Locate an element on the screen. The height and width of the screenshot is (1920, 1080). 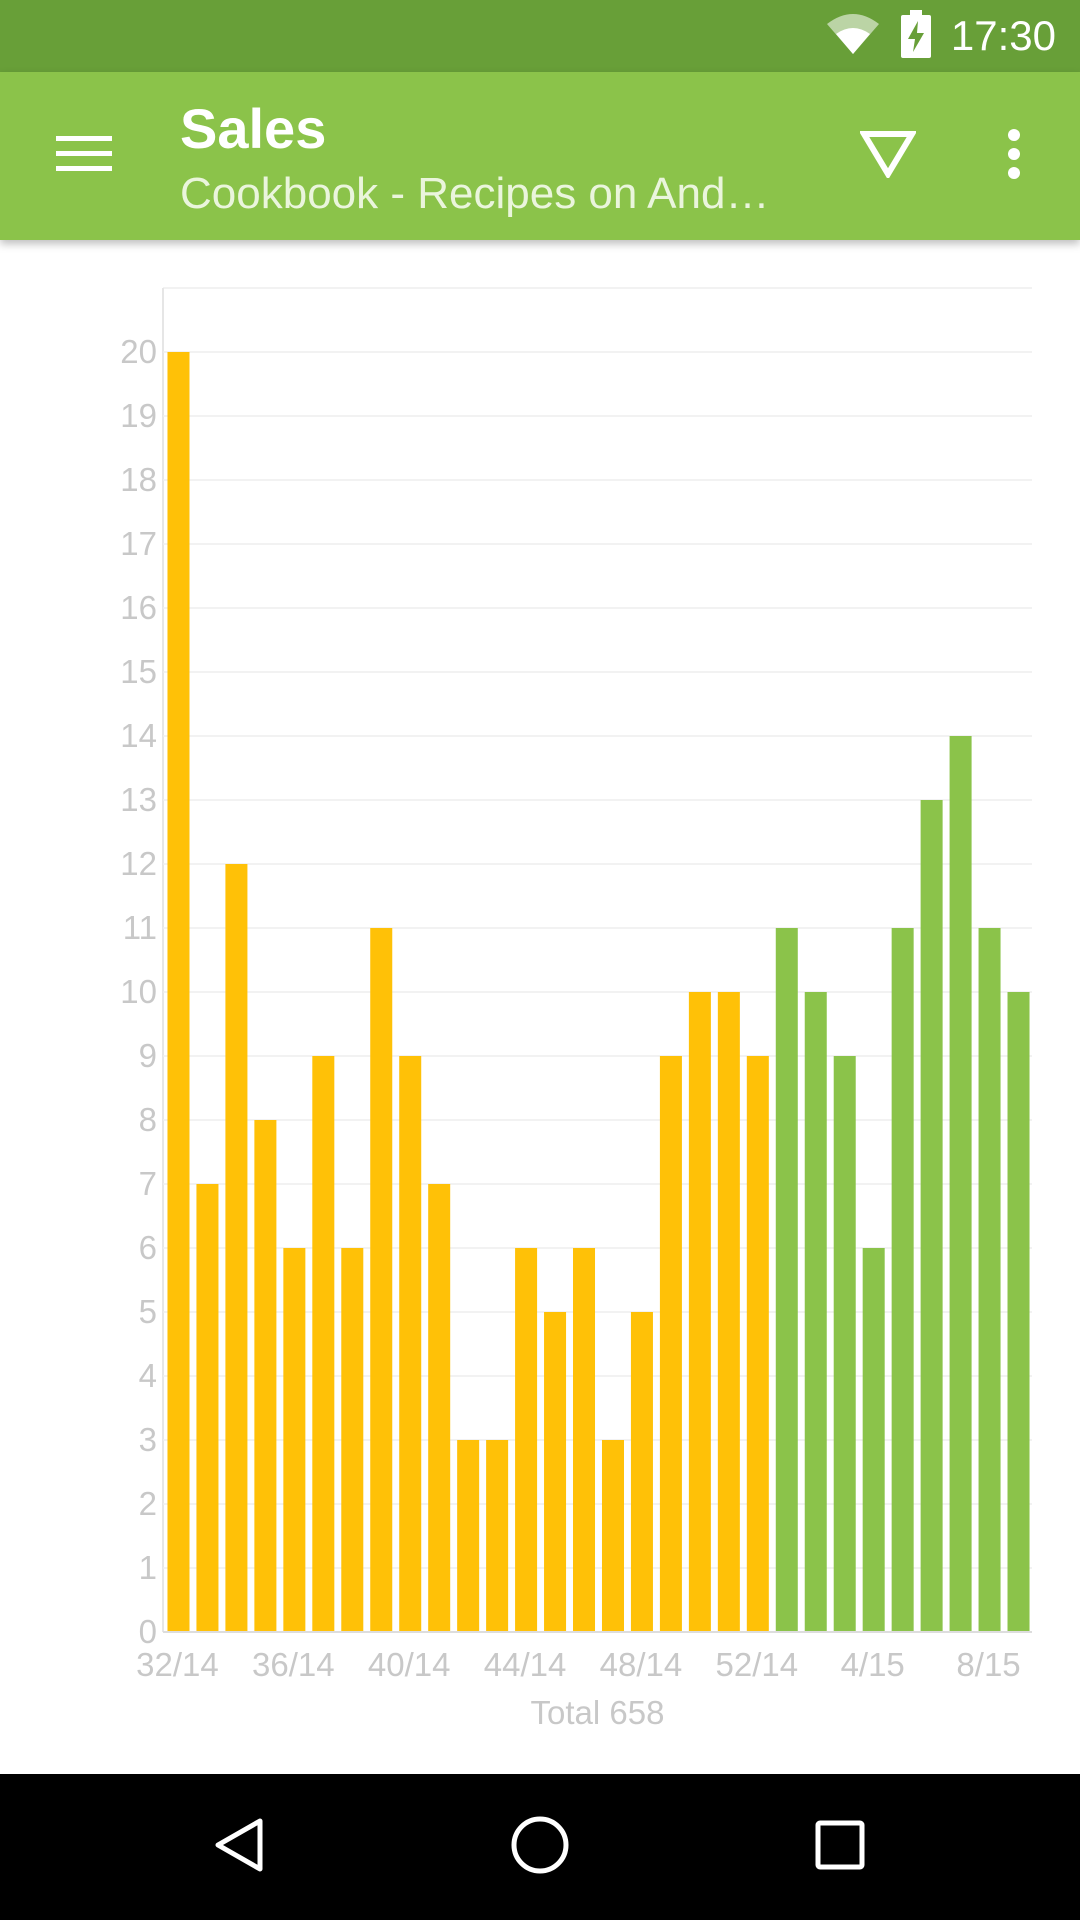
menu-icon is located at coordinates (84, 156).